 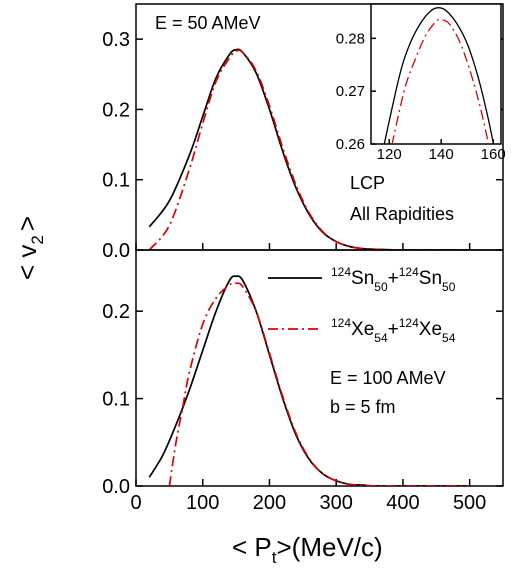 What do you see at coordinates (202, 503) in the screenshot?
I see `x-tick-label: 100` at bounding box center [202, 503].